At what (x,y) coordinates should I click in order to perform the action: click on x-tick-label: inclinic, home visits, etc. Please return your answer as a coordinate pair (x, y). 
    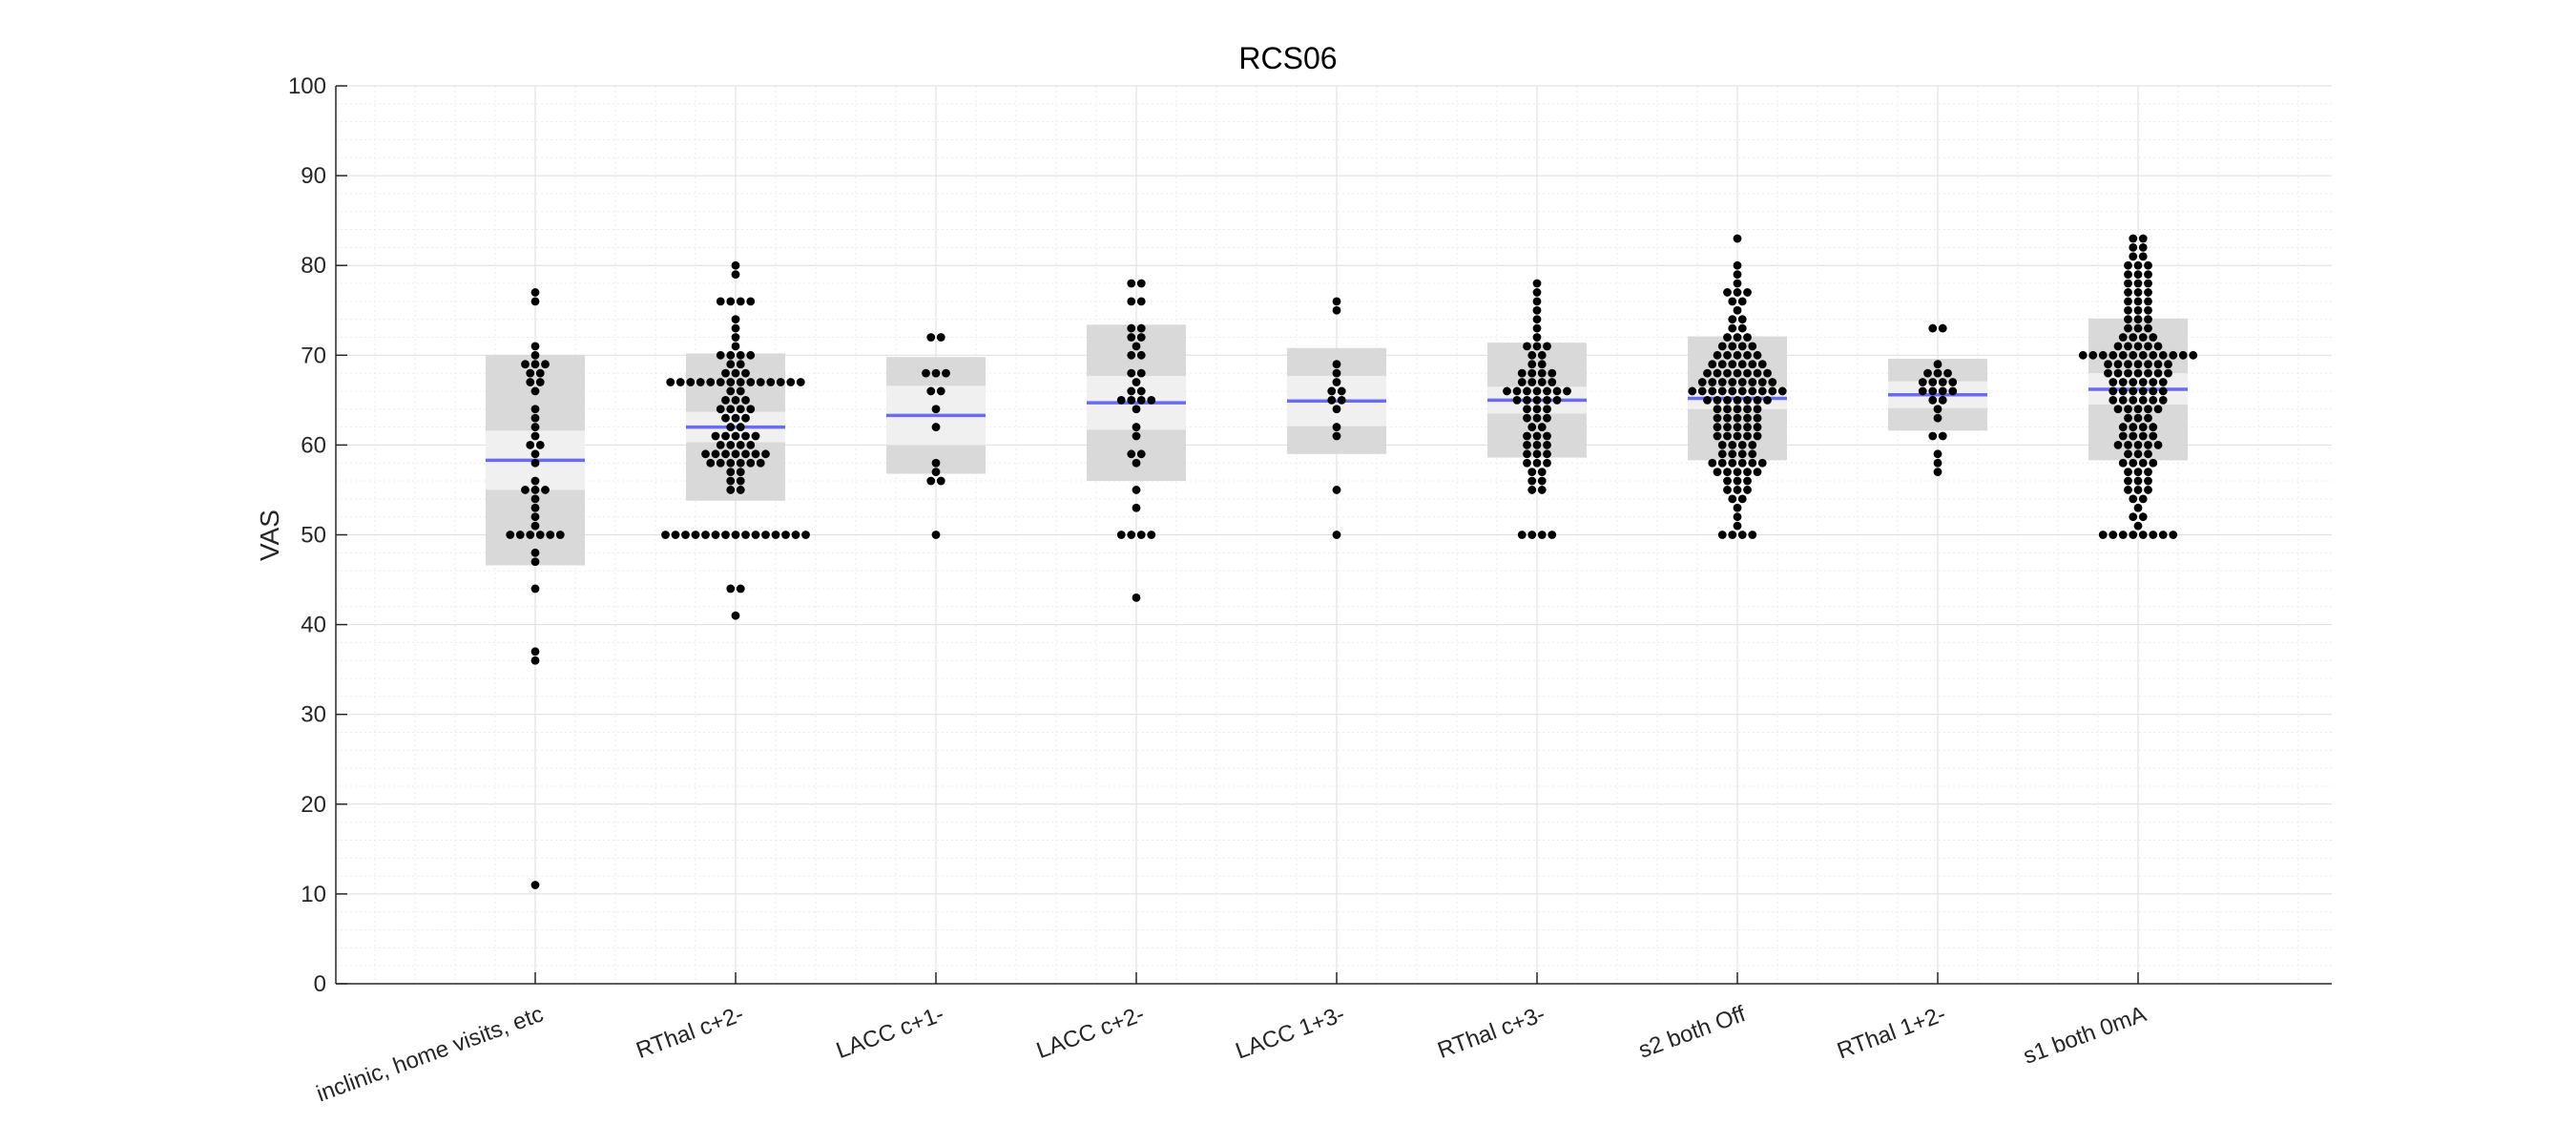
    Looking at the image, I should click on (430, 1054).